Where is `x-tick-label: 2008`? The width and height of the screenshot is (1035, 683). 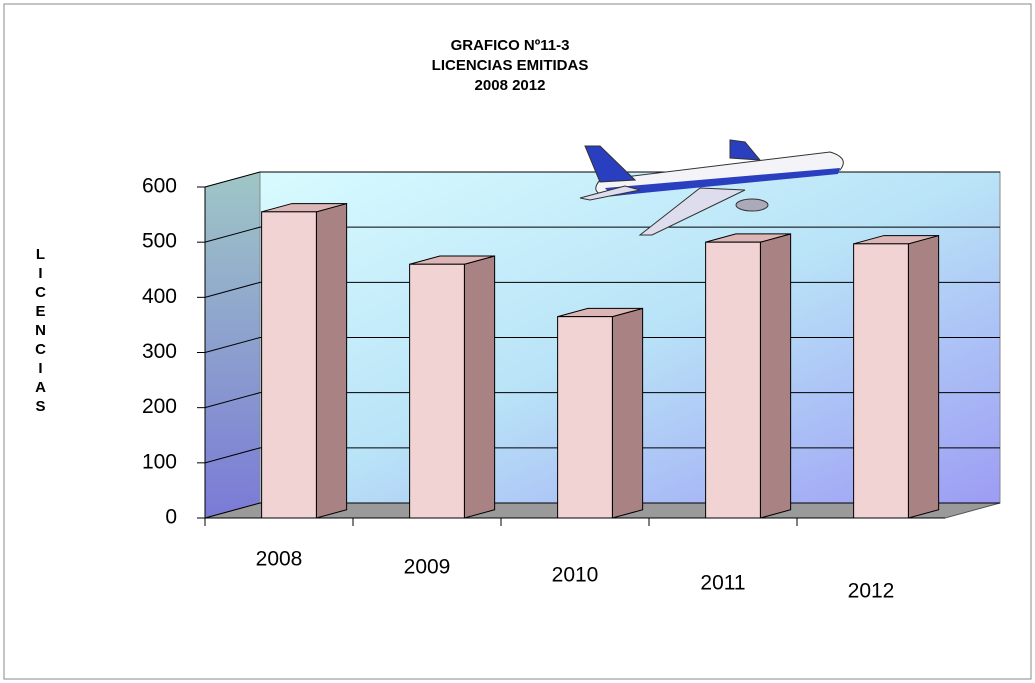
x-tick-label: 2008 is located at coordinates (279, 559).